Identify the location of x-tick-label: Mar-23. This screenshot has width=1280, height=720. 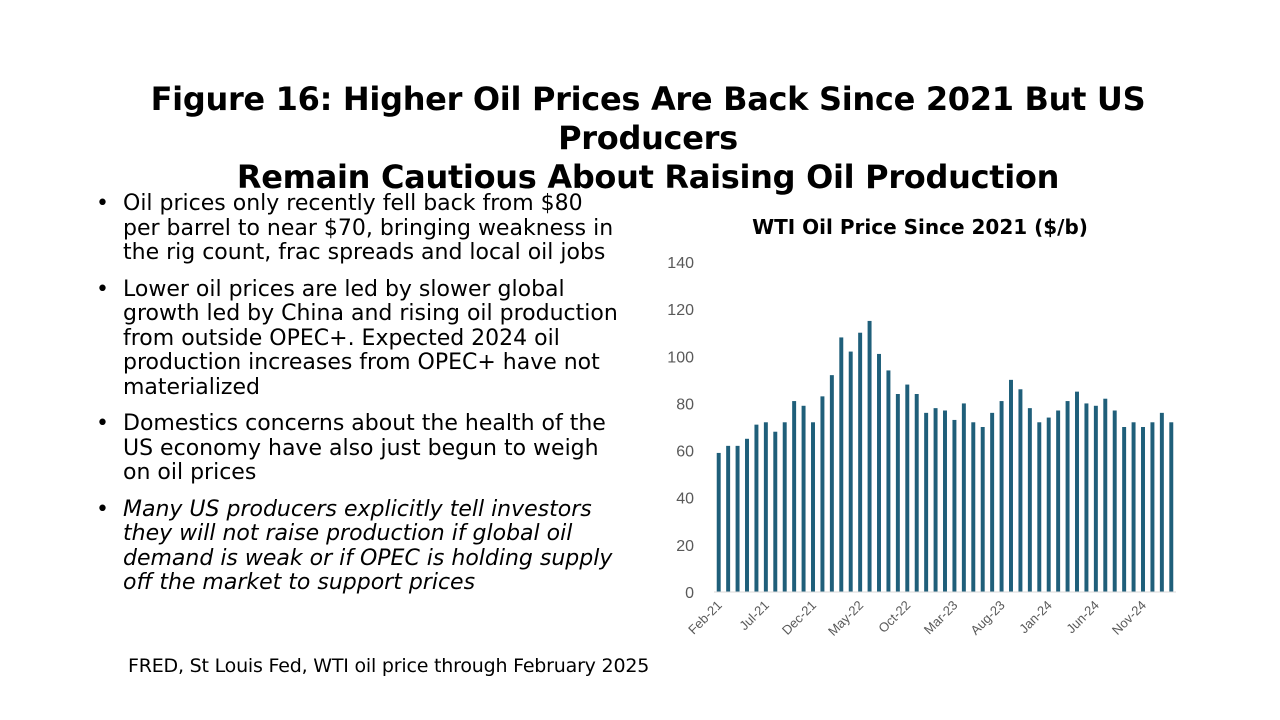
(941, 618).